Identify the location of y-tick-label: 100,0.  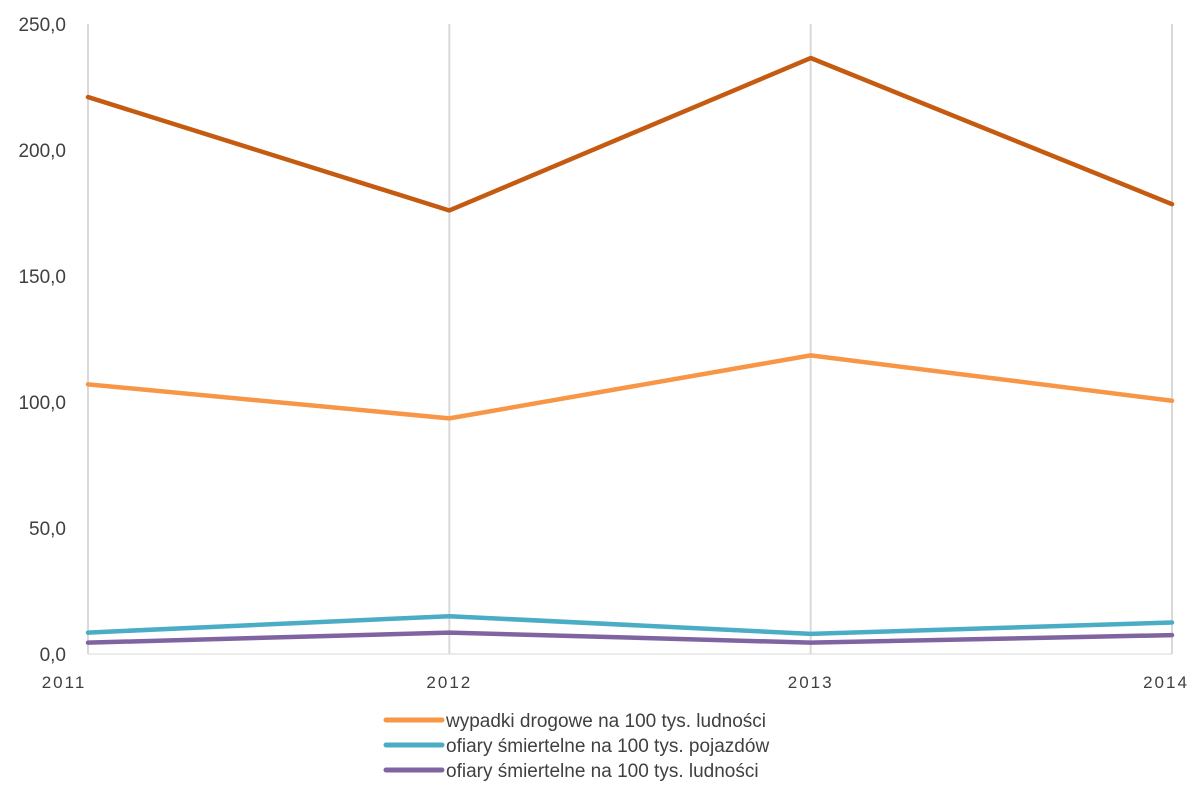
(42, 403).